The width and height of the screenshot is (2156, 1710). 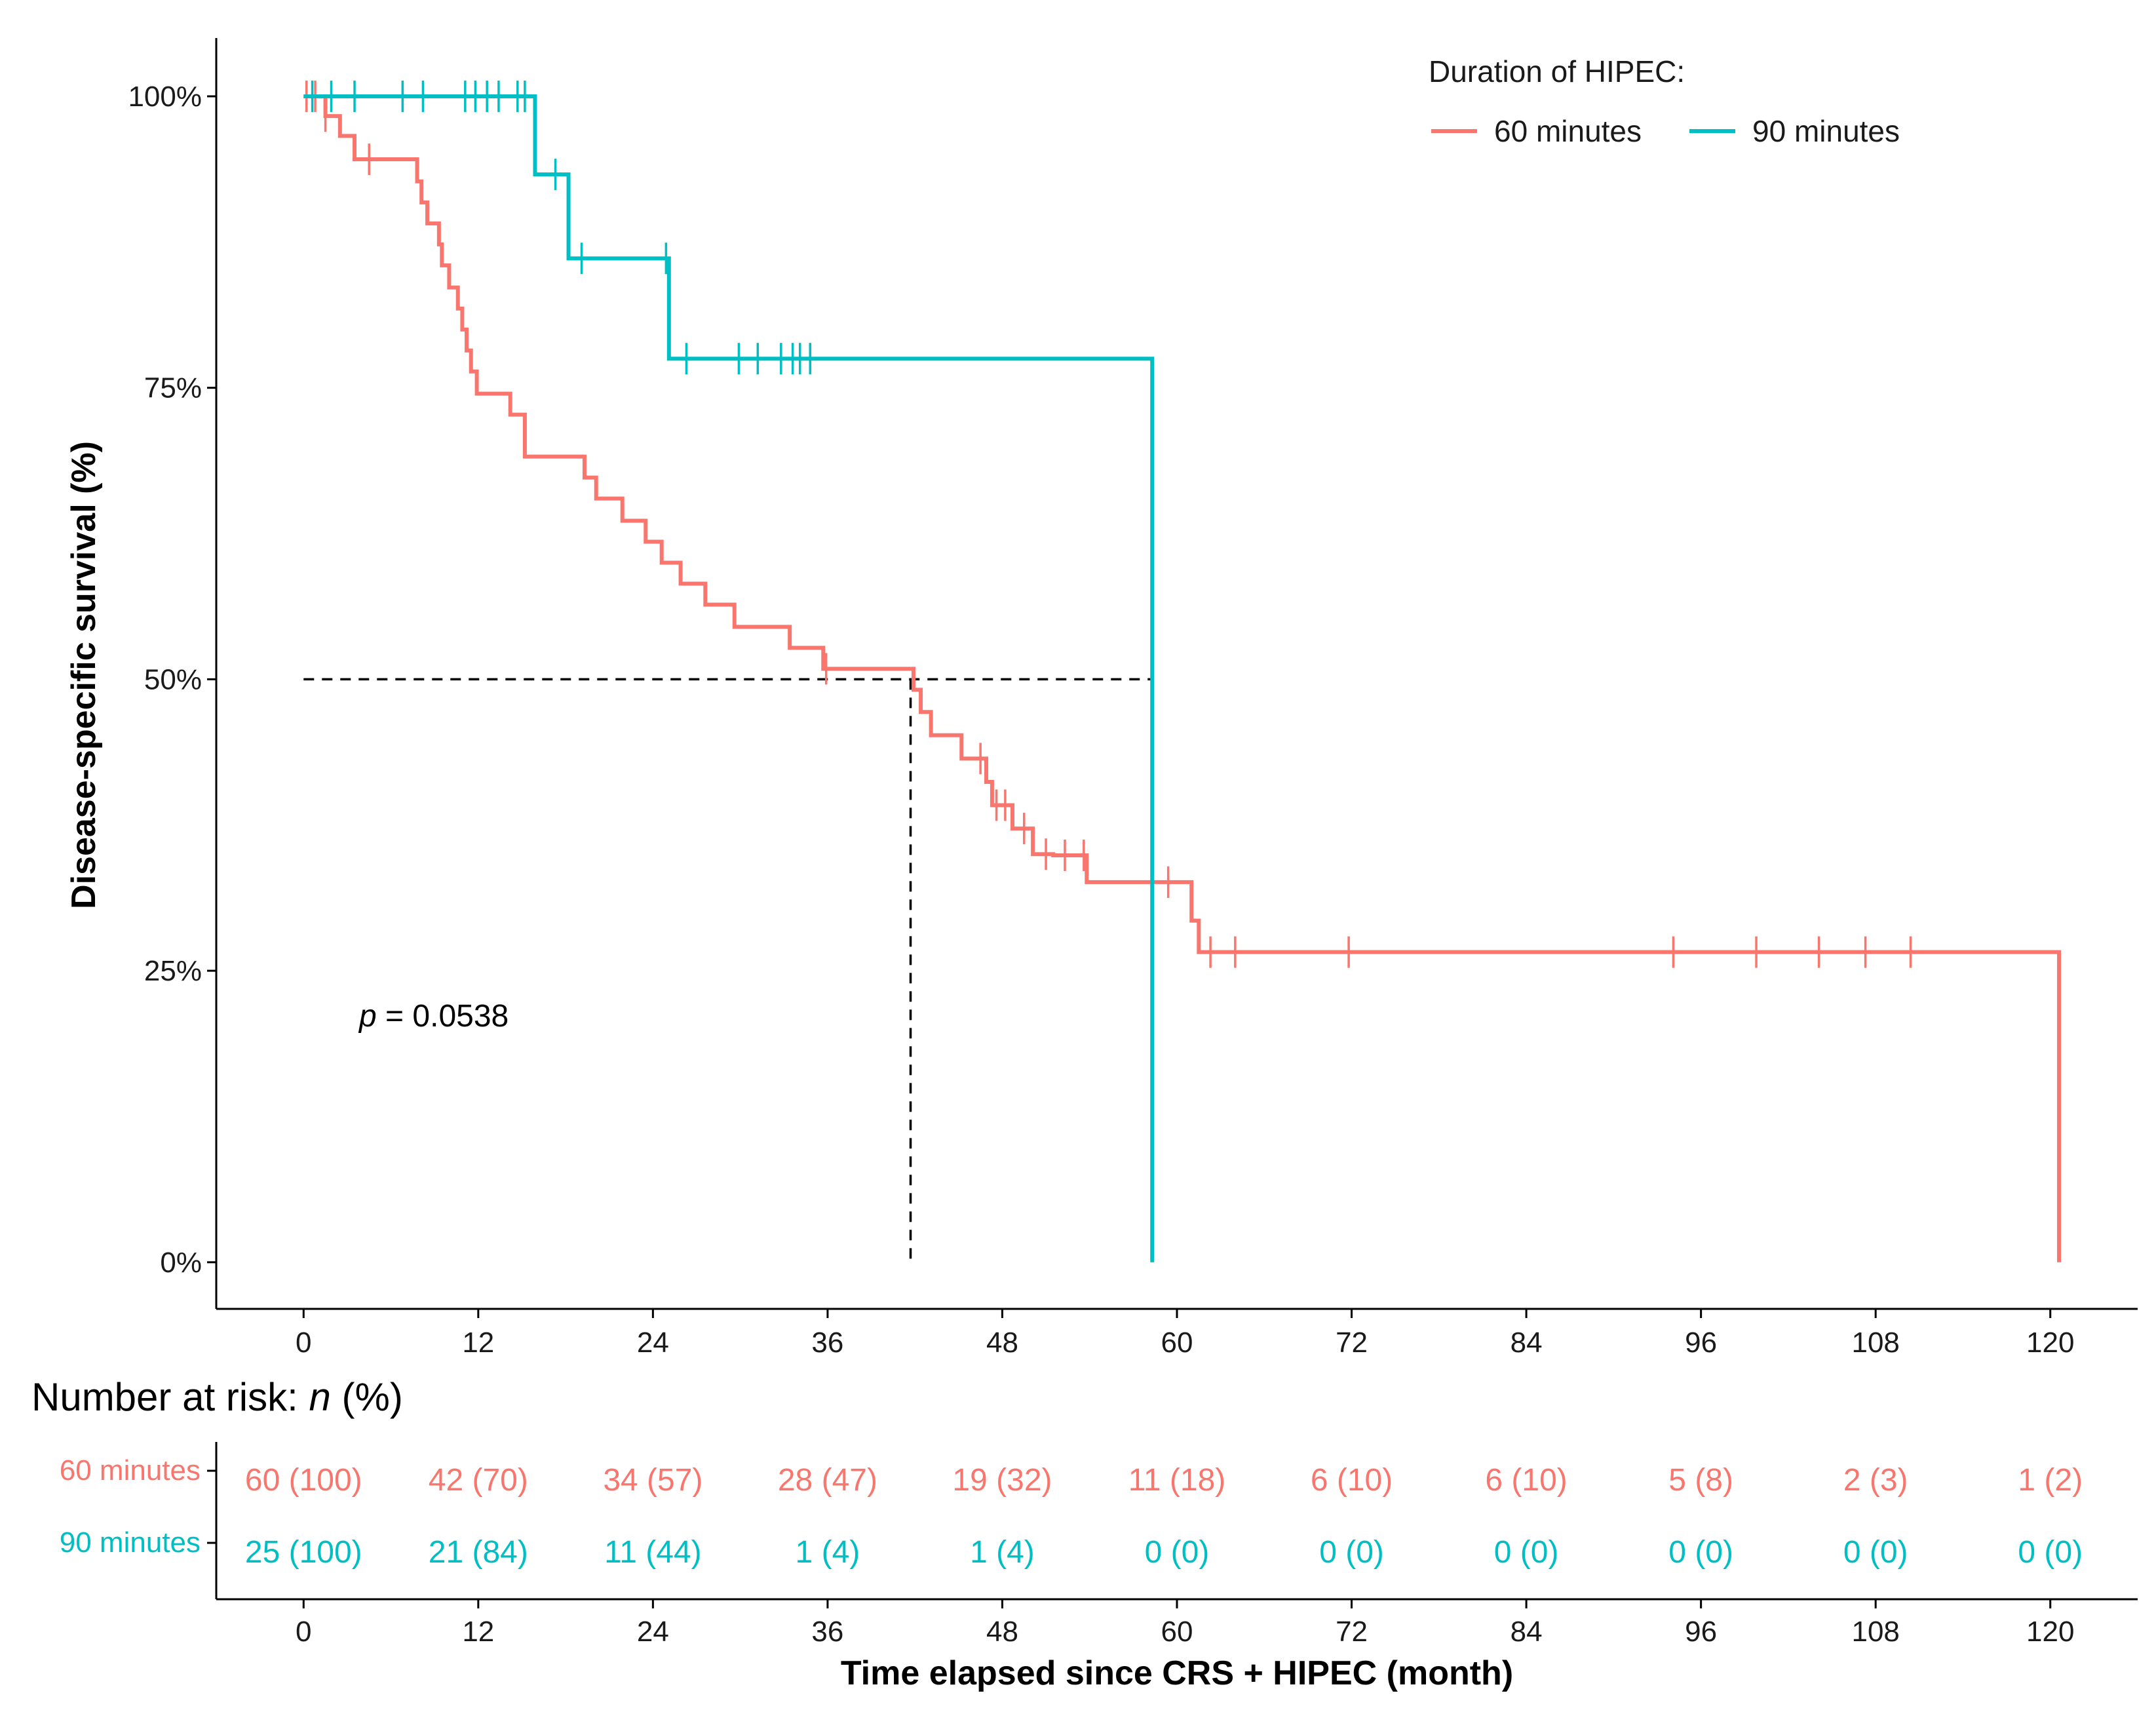 What do you see at coordinates (367, 1397) in the screenshot?
I see `risk-title-suffix: (%)` at bounding box center [367, 1397].